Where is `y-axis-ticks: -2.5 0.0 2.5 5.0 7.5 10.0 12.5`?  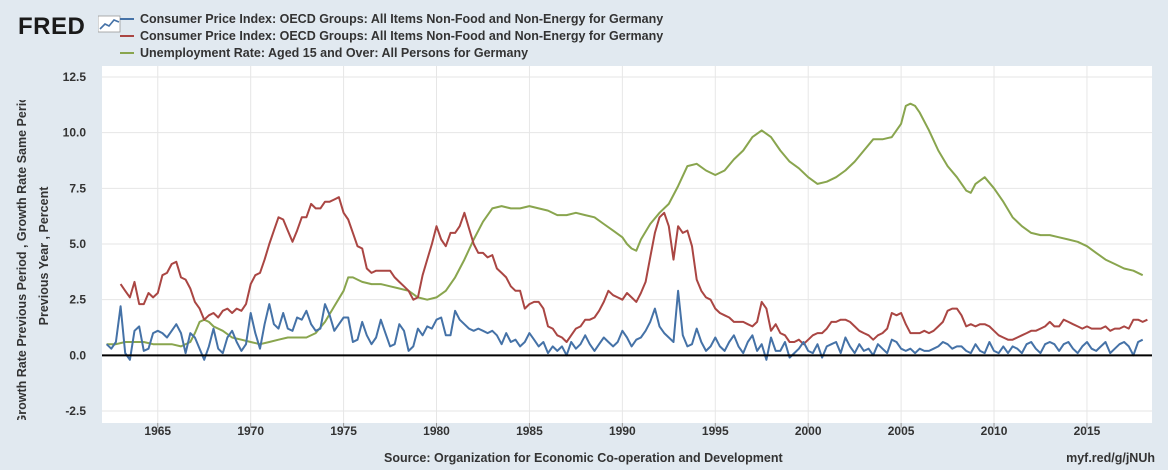 y-axis-ticks: -2.5 0.0 2.5 5.0 7.5 10.0 12.5 is located at coordinates (75, 244).